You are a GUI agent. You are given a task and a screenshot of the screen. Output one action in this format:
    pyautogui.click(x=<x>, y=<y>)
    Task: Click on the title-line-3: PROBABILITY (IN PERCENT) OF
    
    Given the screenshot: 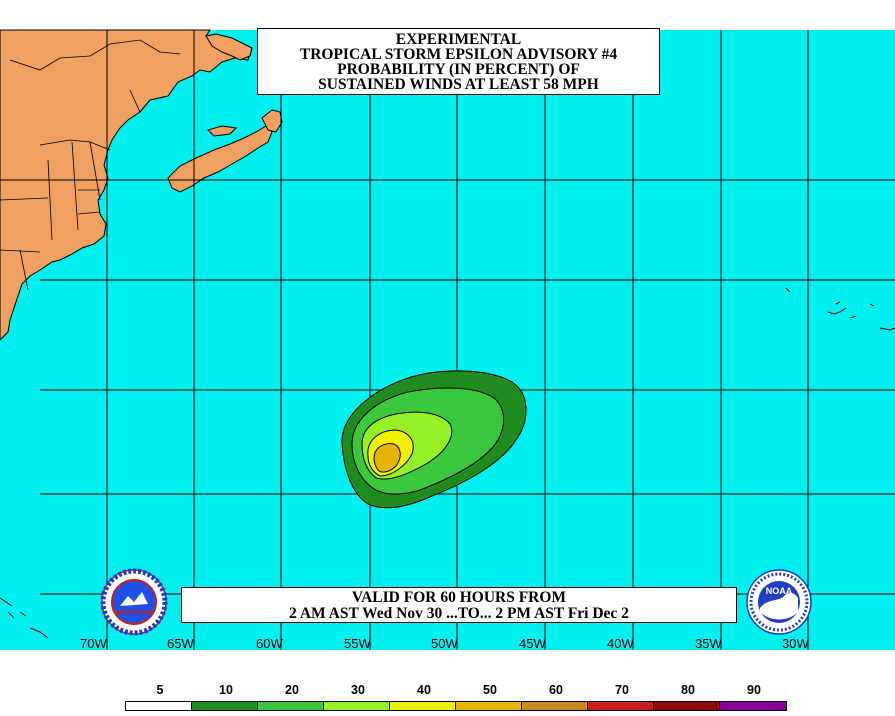 What is the action you would take?
    pyautogui.click(x=458, y=69)
    